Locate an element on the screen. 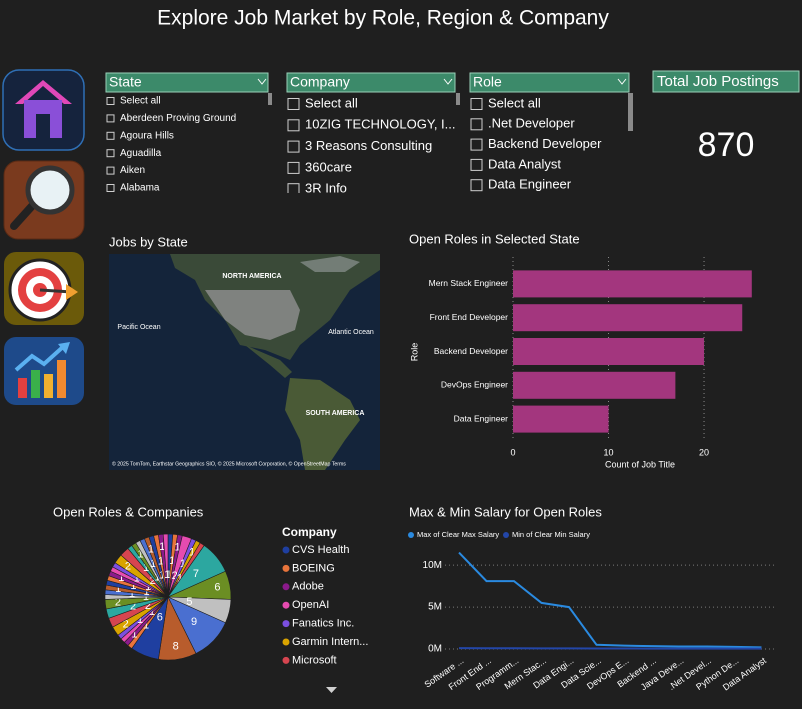 The width and height of the screenshot is (802, 709). slicer-title: Company is located at coordinates (320, 82).